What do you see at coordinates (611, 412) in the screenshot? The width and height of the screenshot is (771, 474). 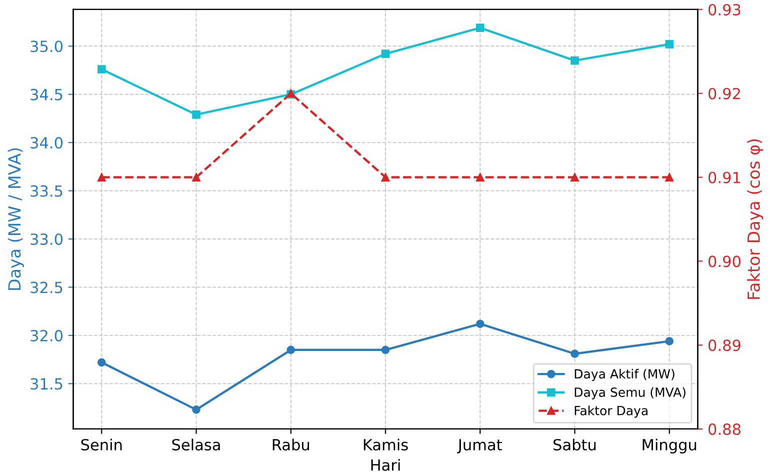 I see `legend-label: Faktor Daya` at bounding box center [611, 412].